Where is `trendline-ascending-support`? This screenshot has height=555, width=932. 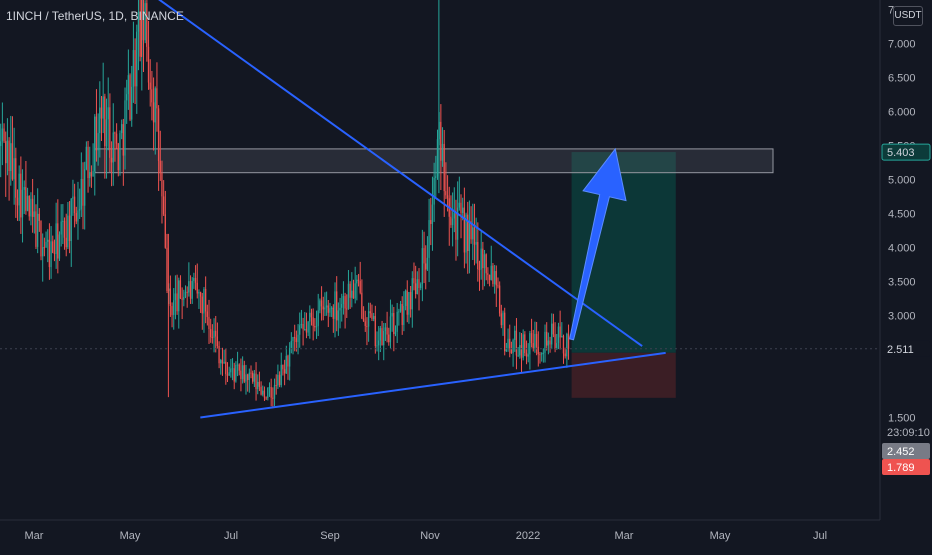 trendline-ascending-support is located at coordinates (433, 385).